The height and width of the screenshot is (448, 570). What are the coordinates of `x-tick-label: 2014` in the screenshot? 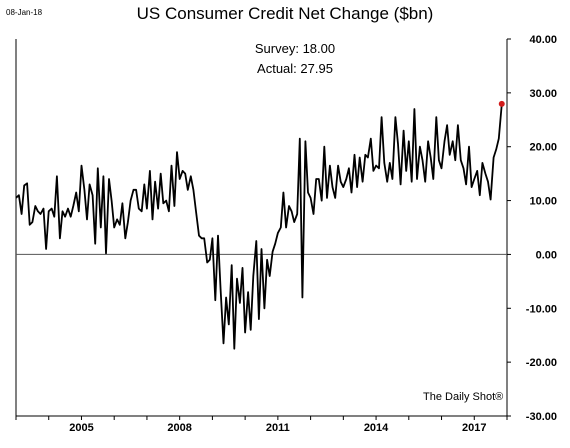 It's located at (376, 428).